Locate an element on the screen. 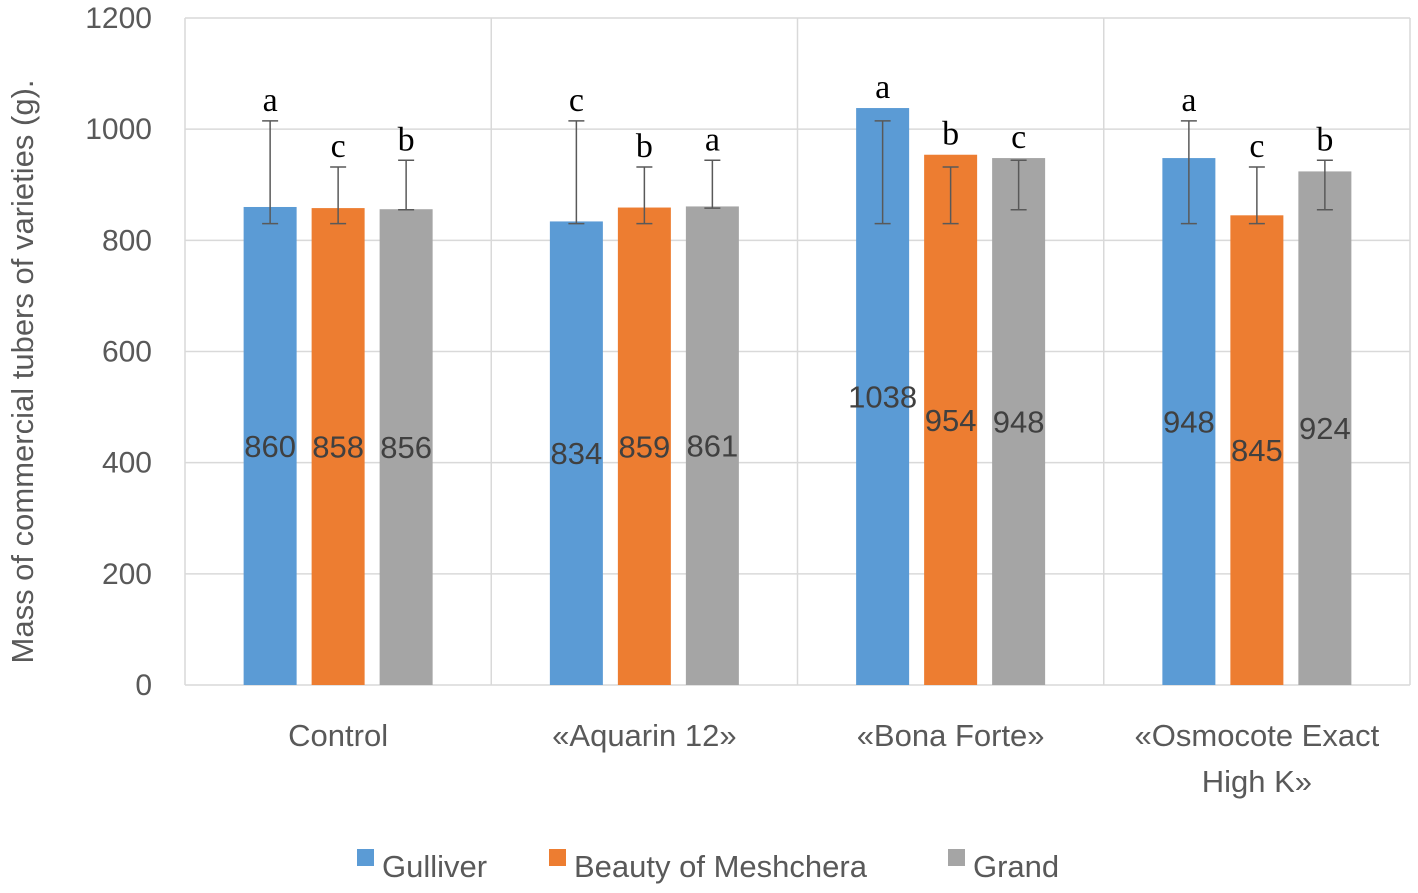 This screenshot has width=1418, height=893. x-tick-label: High K» is located at coordinates (1257, 781).